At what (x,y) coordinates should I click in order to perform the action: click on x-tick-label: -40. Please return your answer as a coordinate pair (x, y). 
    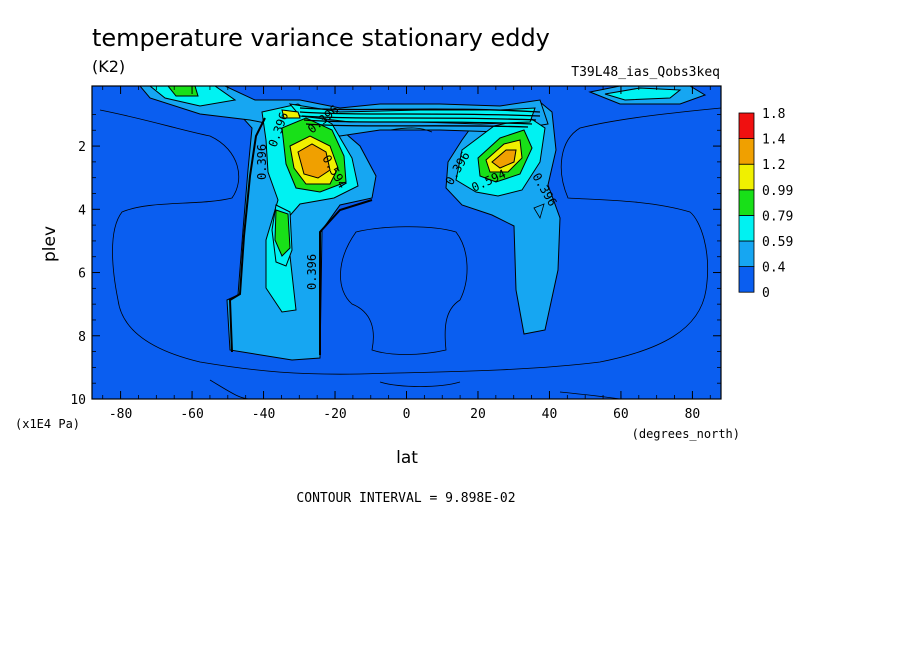
    Looking at the image, I should click on (263, 414).